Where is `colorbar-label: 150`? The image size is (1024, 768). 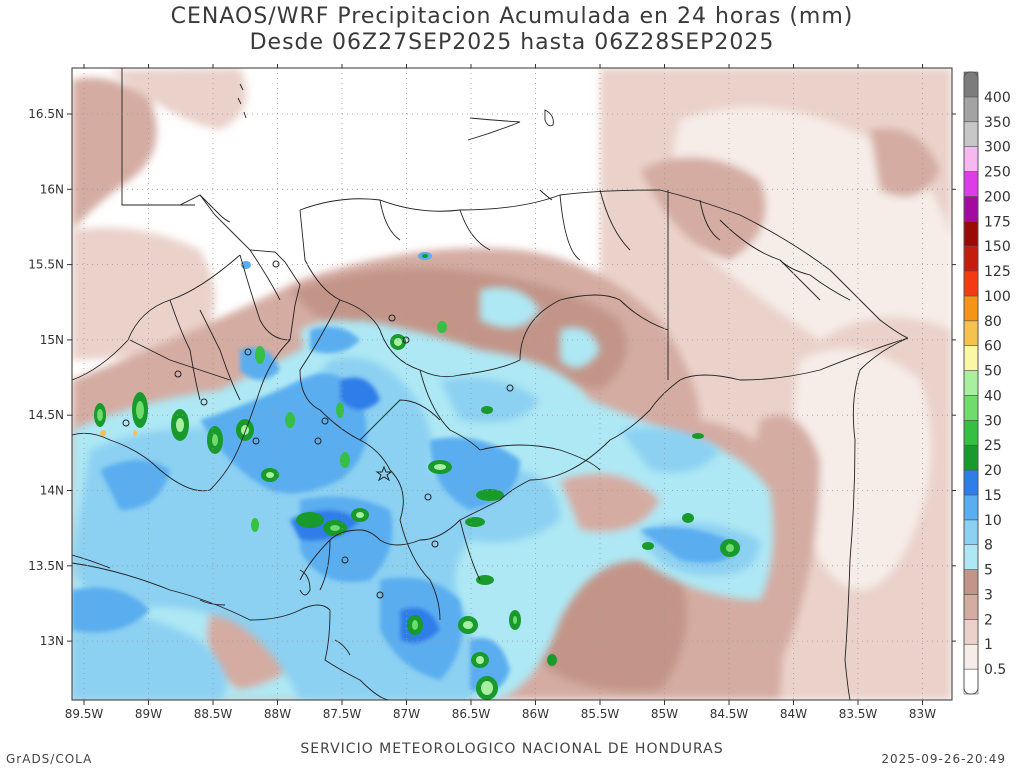
colorbar-label: 150 is located at coordinates (997, 247).